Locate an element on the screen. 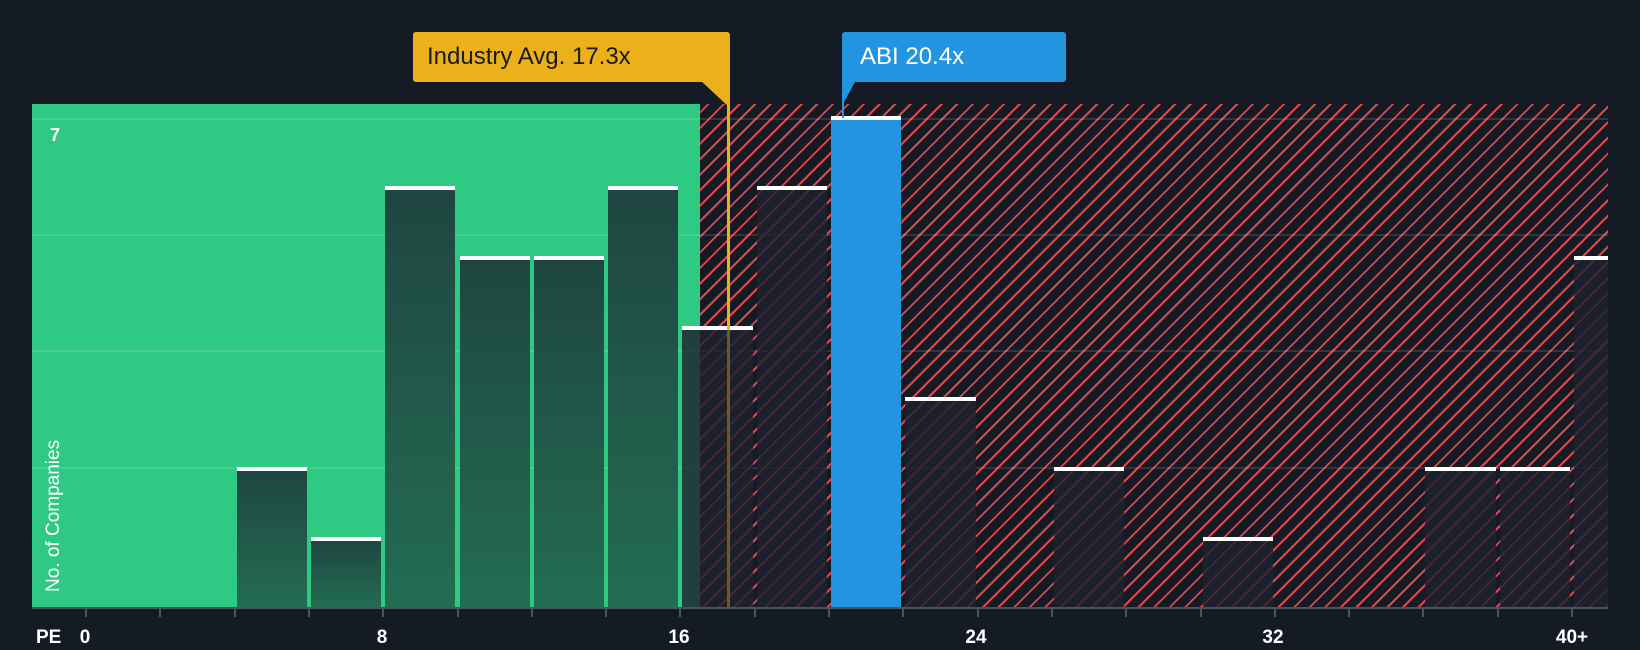 Image resolution: width=1640 pixels, height=650 pixels. x-tick-label: 0 is located at coordinates (85, 637).